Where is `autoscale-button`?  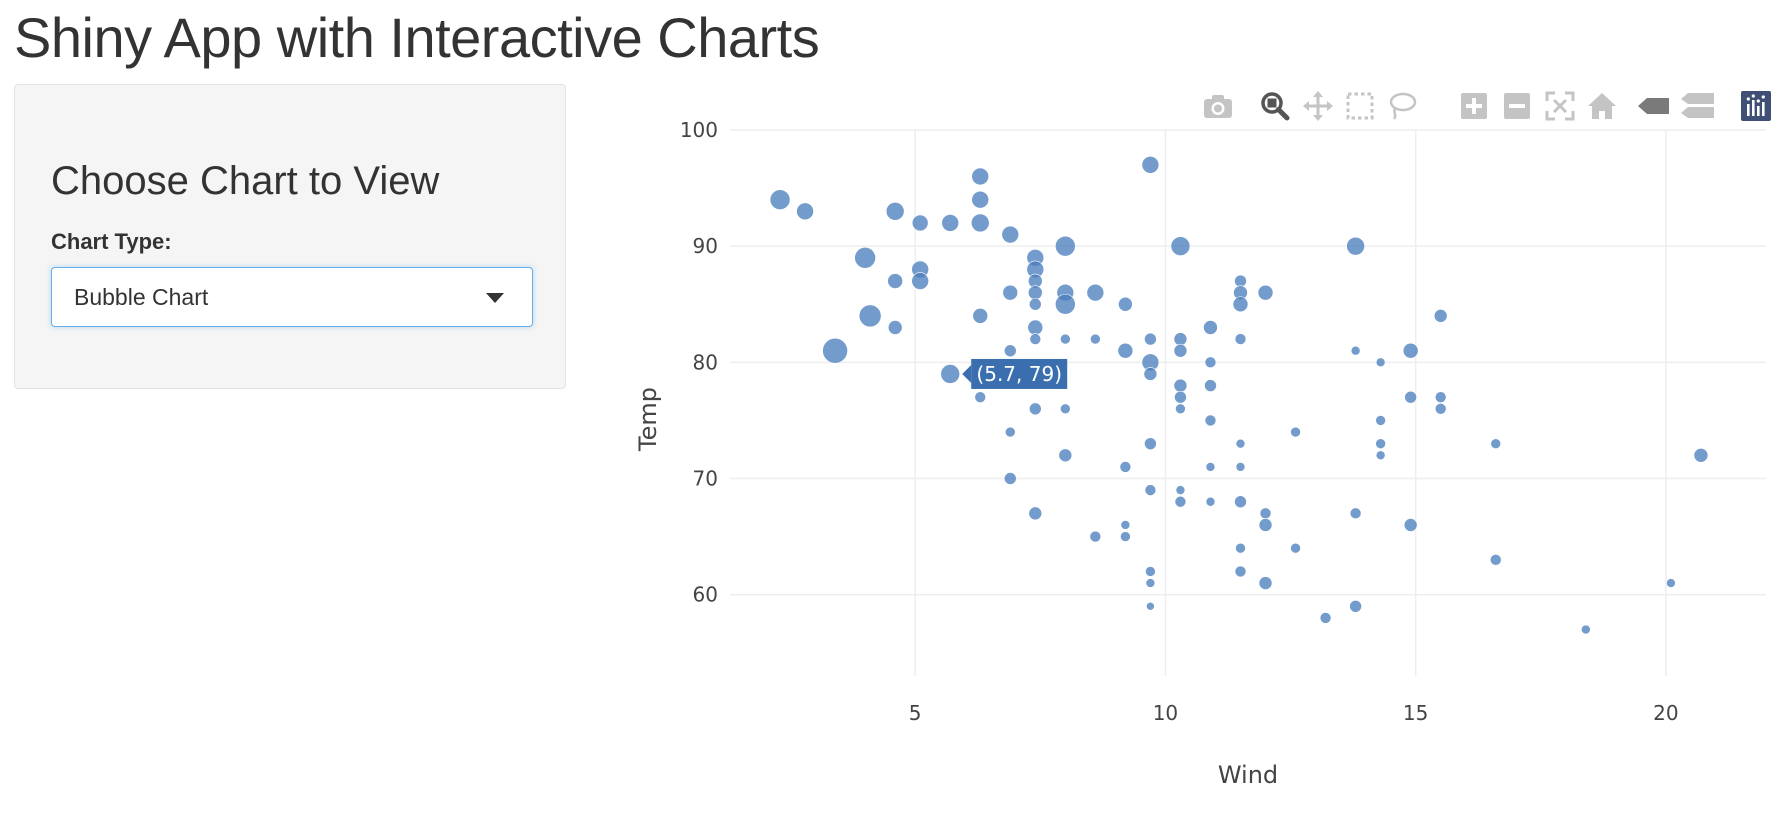
autoscale-button is located at coordinates (1560, 106).